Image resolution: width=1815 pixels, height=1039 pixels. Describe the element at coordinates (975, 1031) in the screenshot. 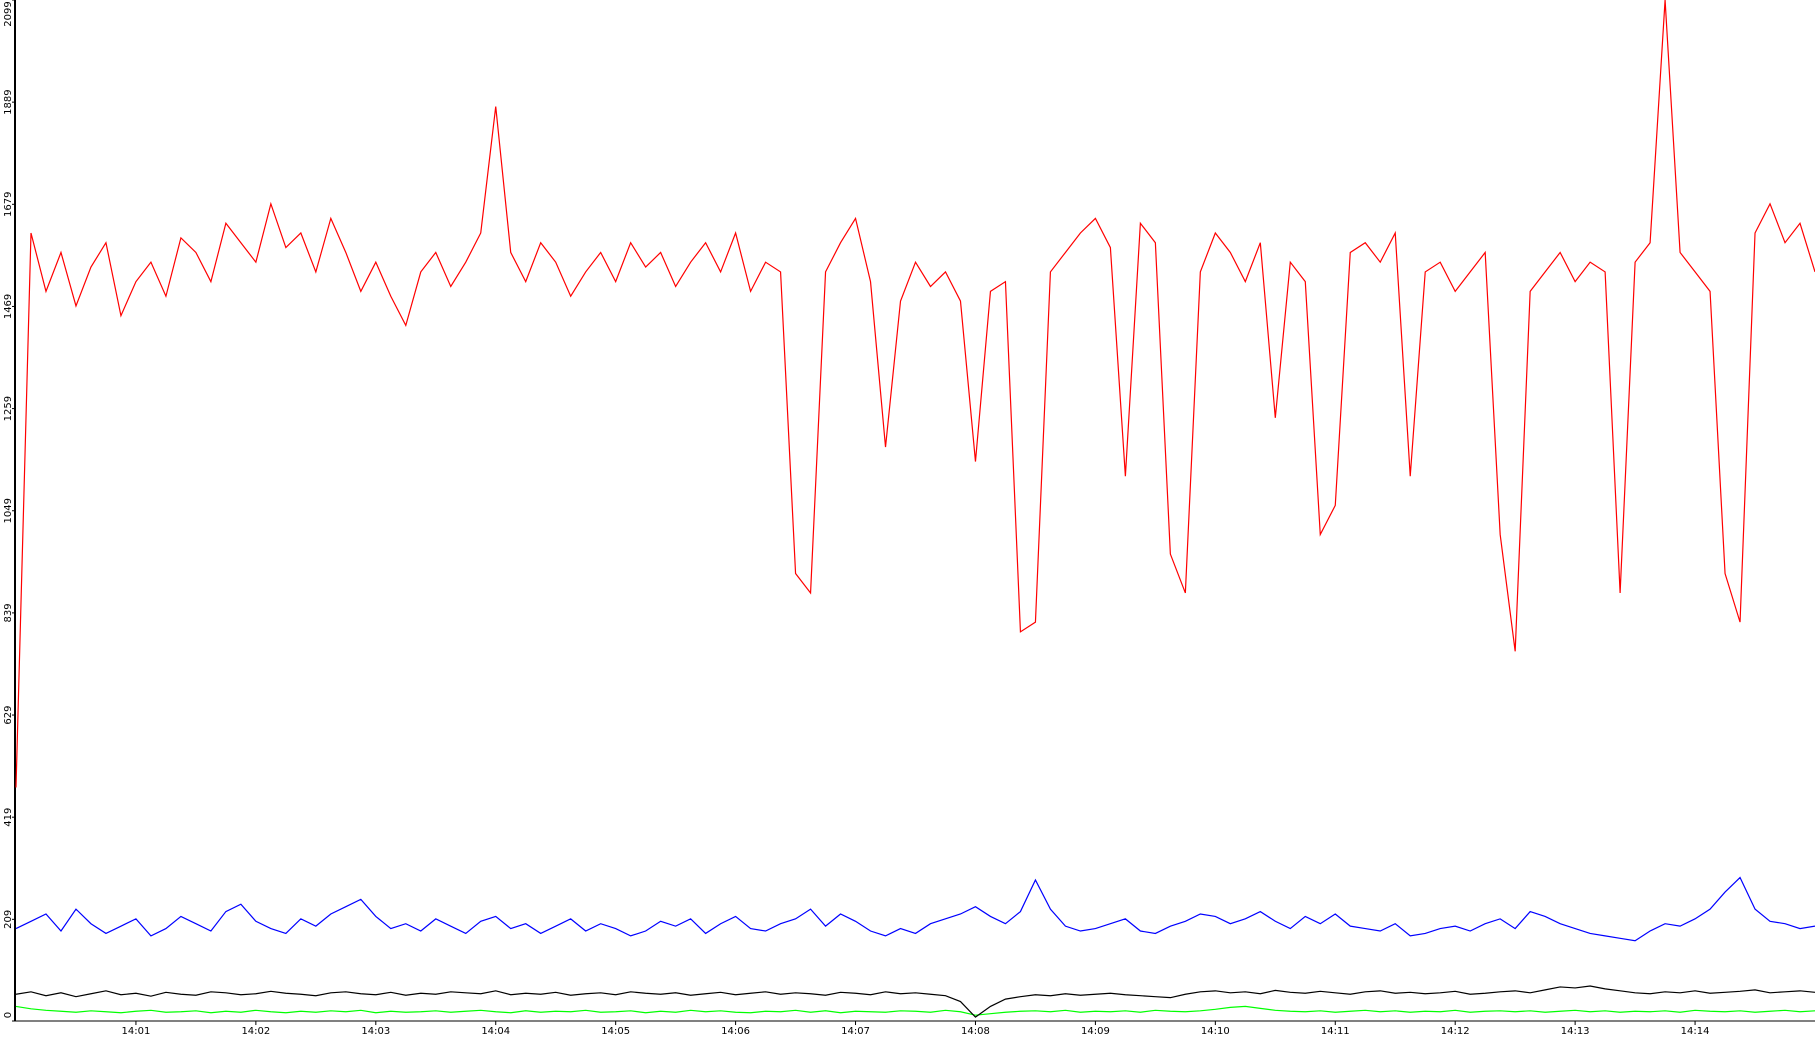

I see `x-tick-label: 14:08` at that location.